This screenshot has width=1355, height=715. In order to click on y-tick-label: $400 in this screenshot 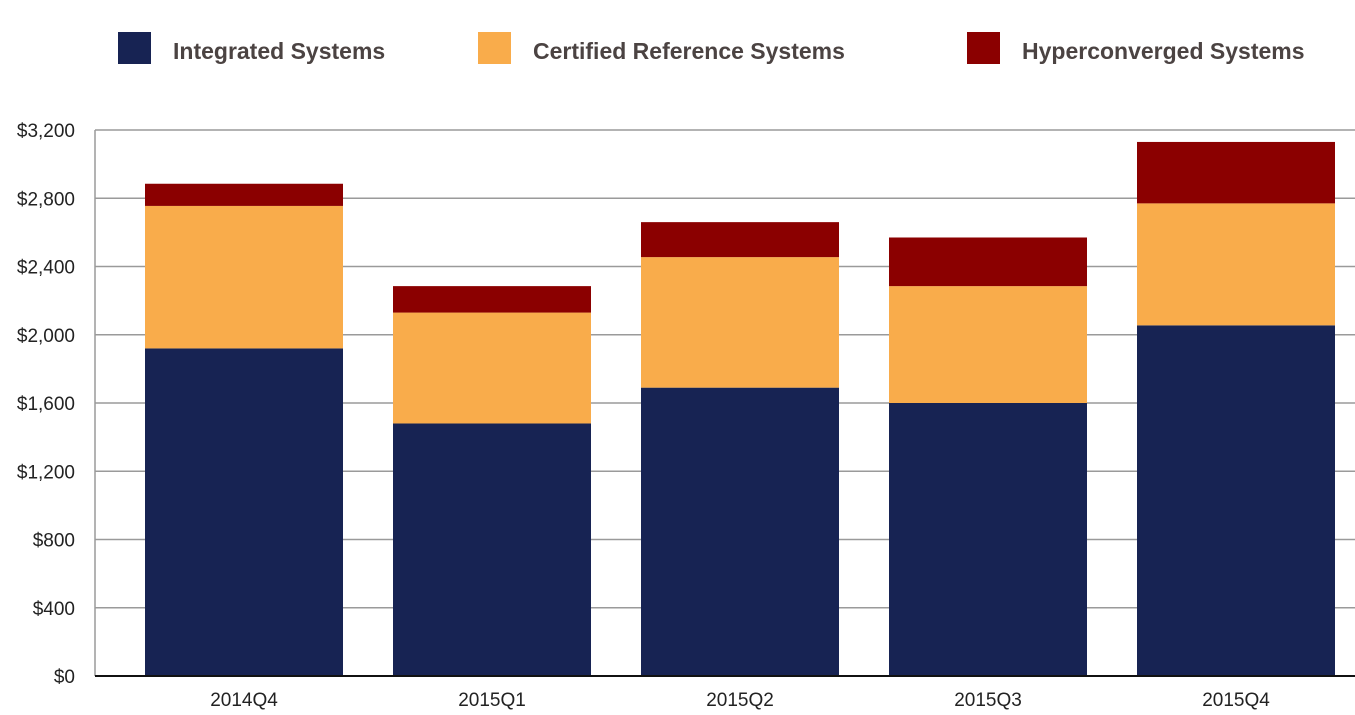, I will do `click(54, 609)`.